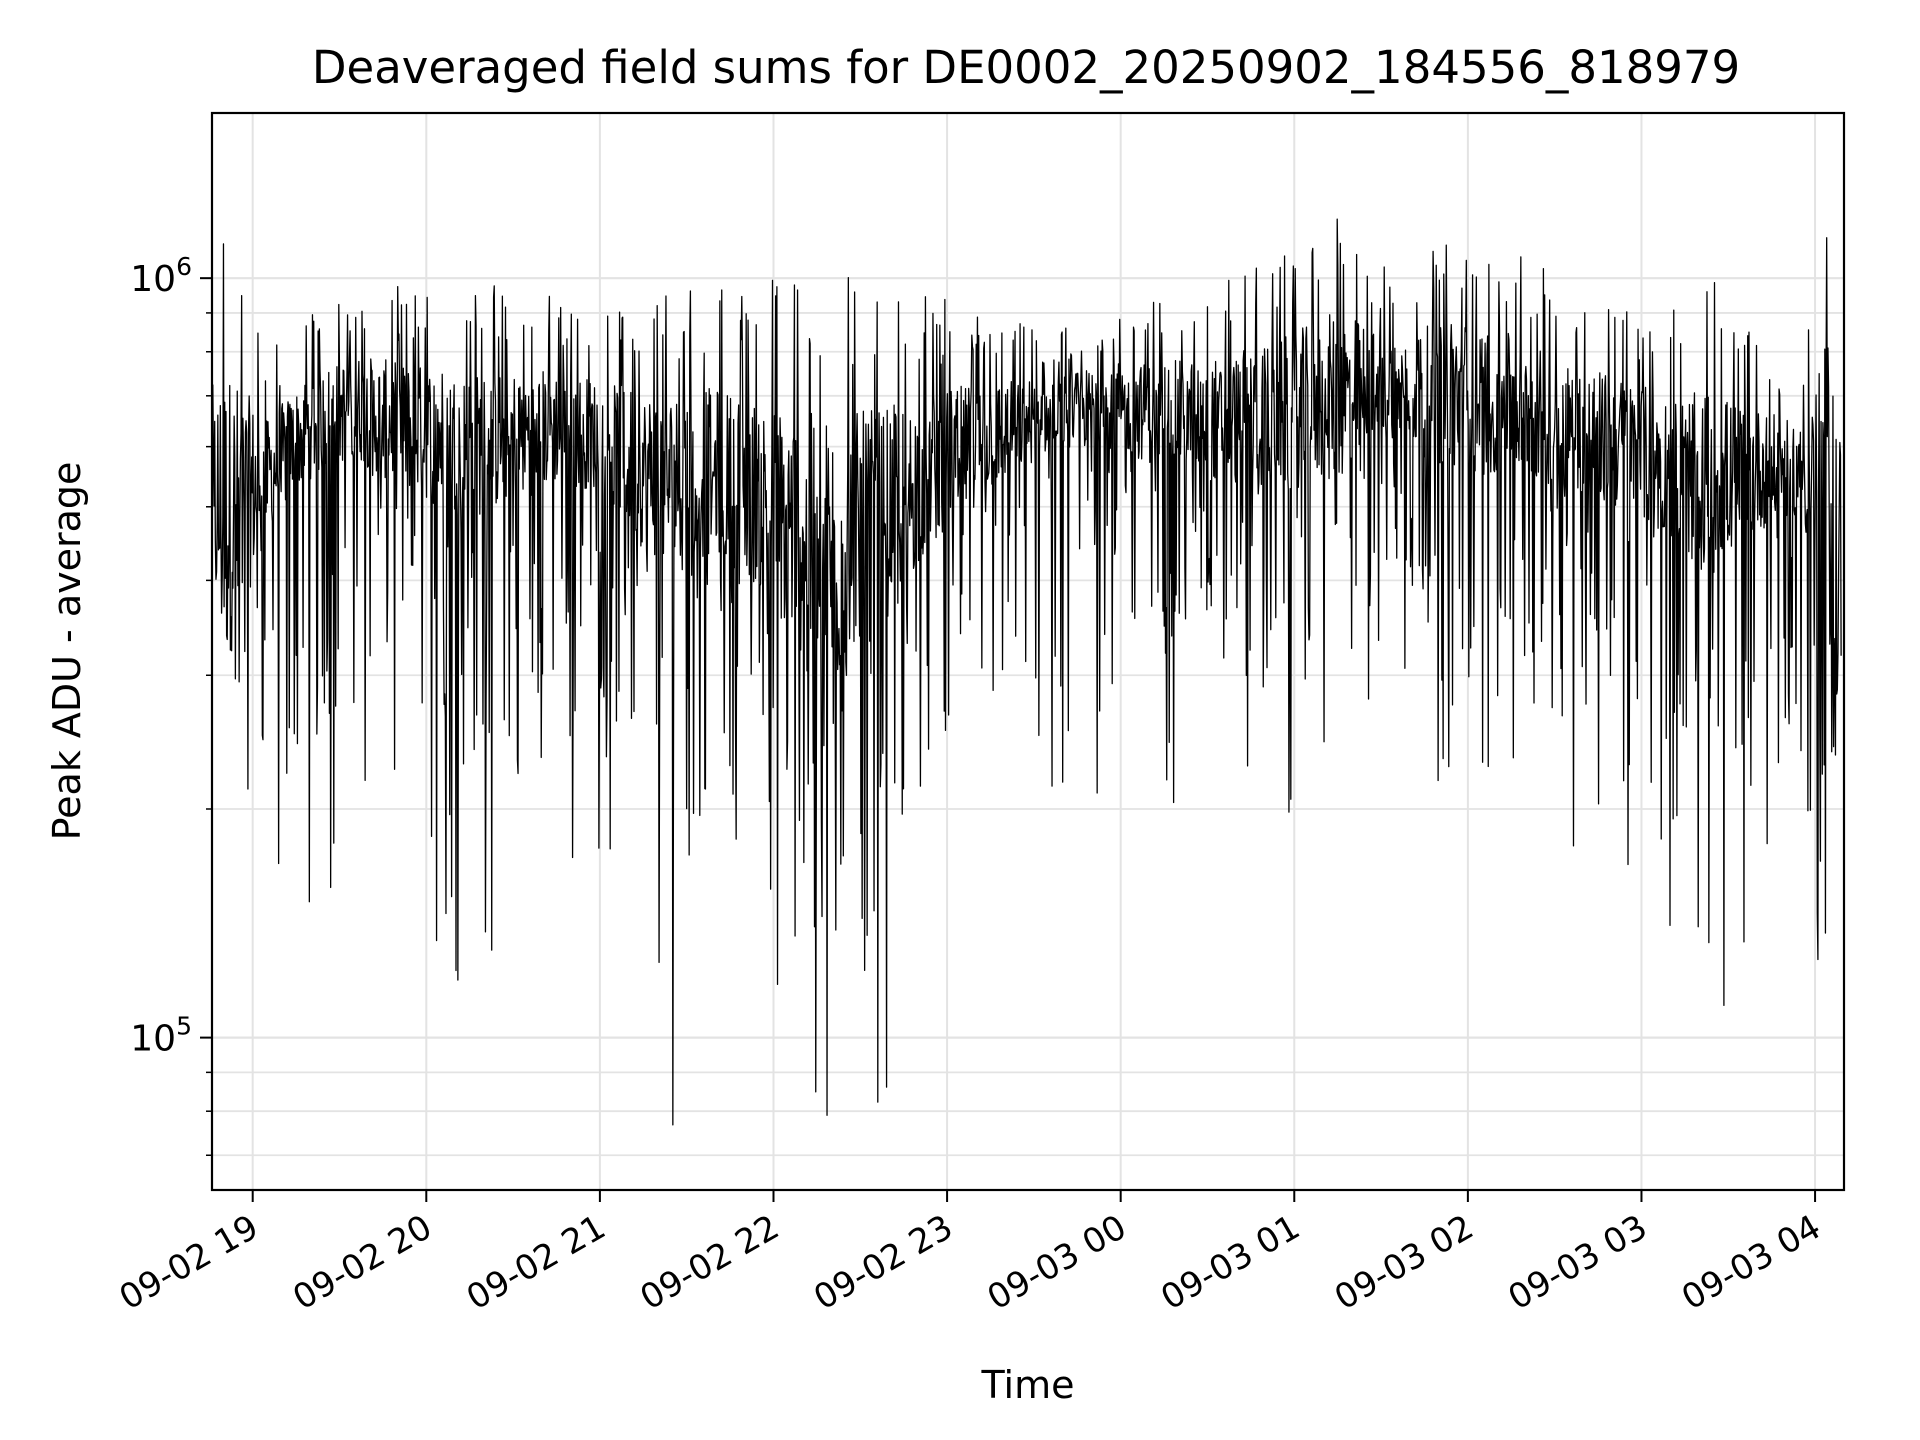  Describe the element at coordinates (67, 651) in the screenshot. I see `y-axis-label: Peak ADU - average` at that location.